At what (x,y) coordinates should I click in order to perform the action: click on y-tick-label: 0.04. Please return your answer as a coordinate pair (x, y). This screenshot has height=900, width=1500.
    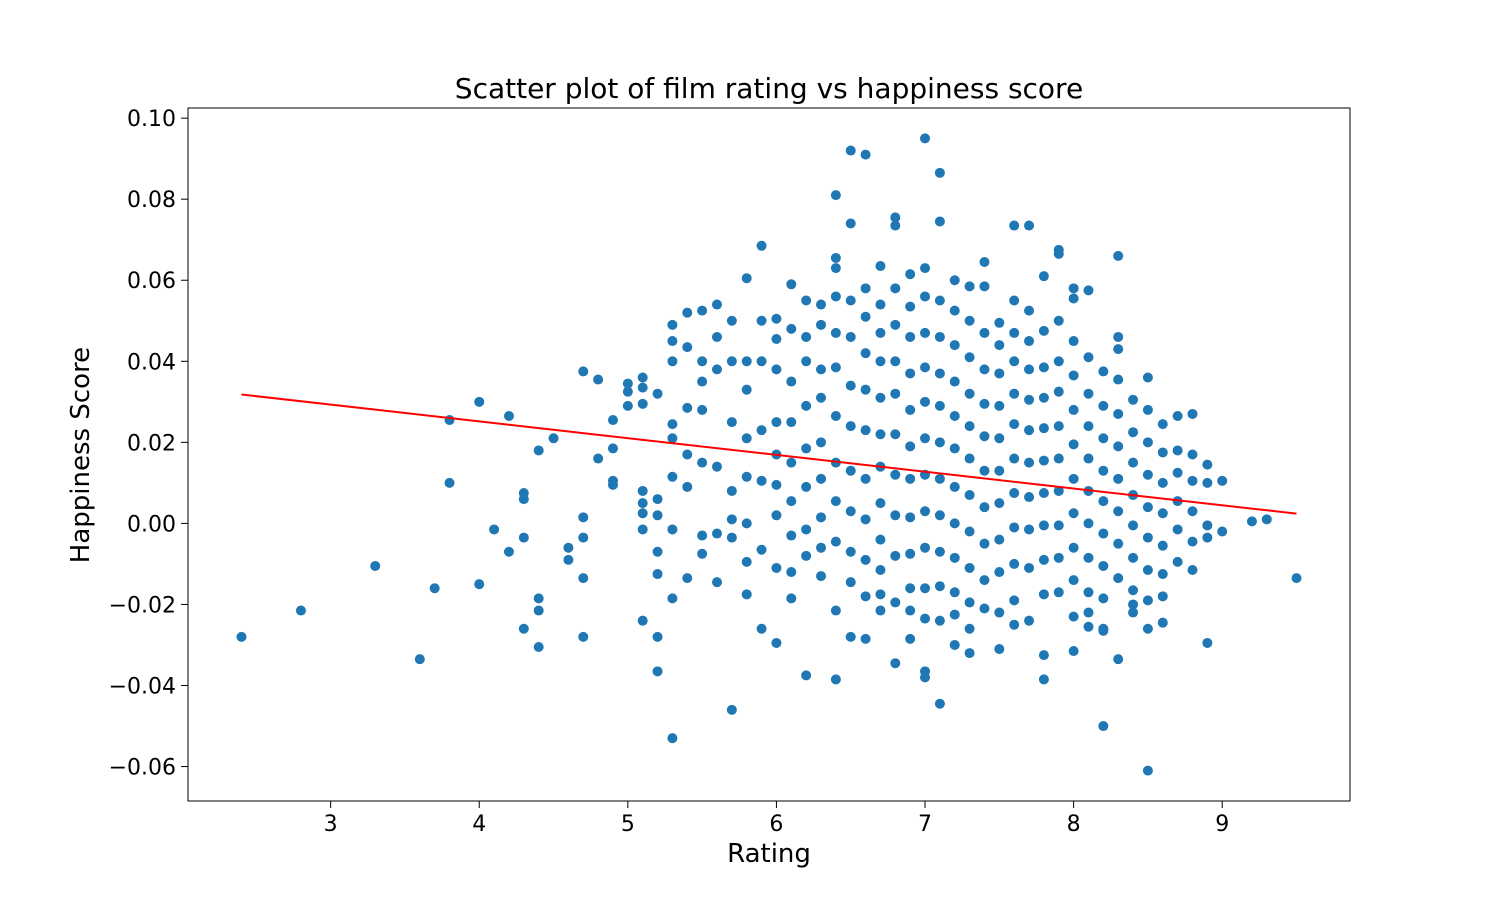
    Looking at the image, I should click on (151, 362).